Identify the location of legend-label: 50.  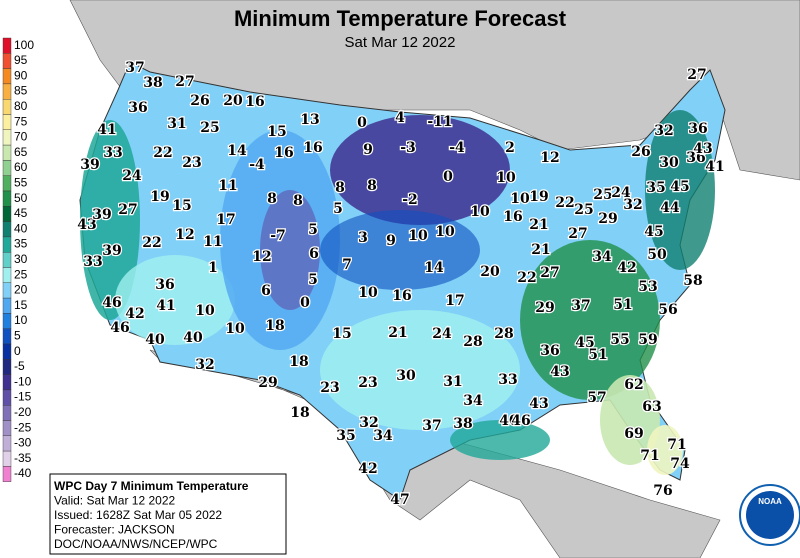
(21, 198).